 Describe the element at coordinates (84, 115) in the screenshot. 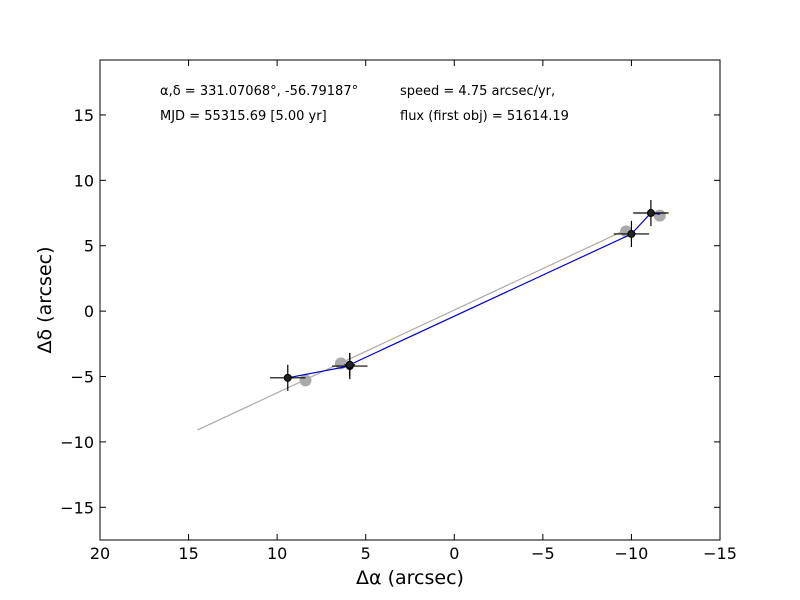

I see `y-tick-label: 15` at that location.